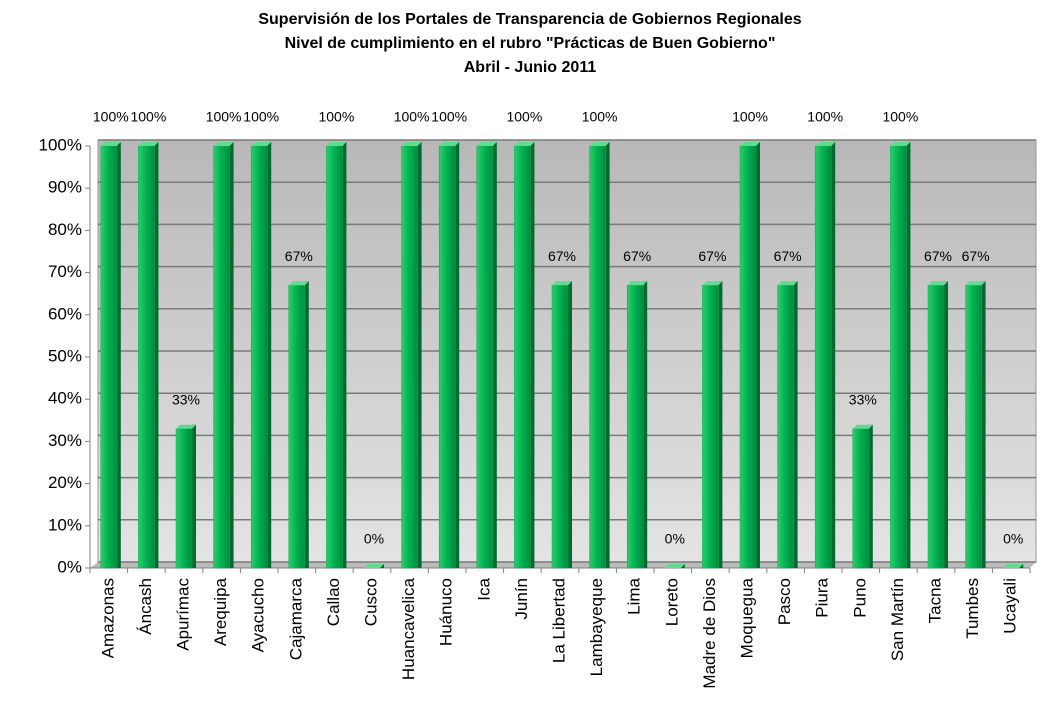  I want to click on x-tick-label: La Libertad, so click(558, 620).